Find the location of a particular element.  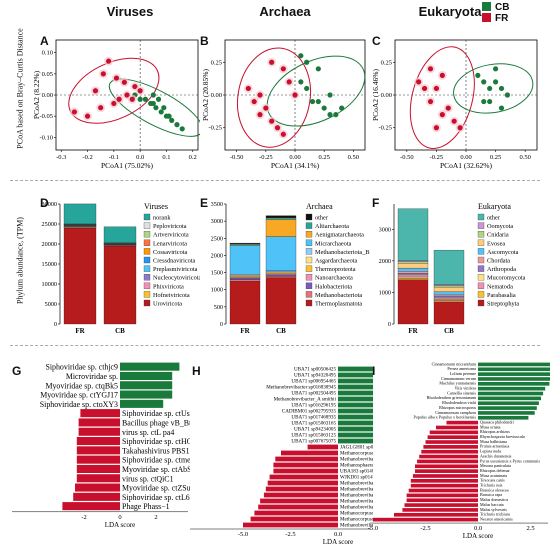

x-tick-label: 0.0 is located at coordinates (338, 534).